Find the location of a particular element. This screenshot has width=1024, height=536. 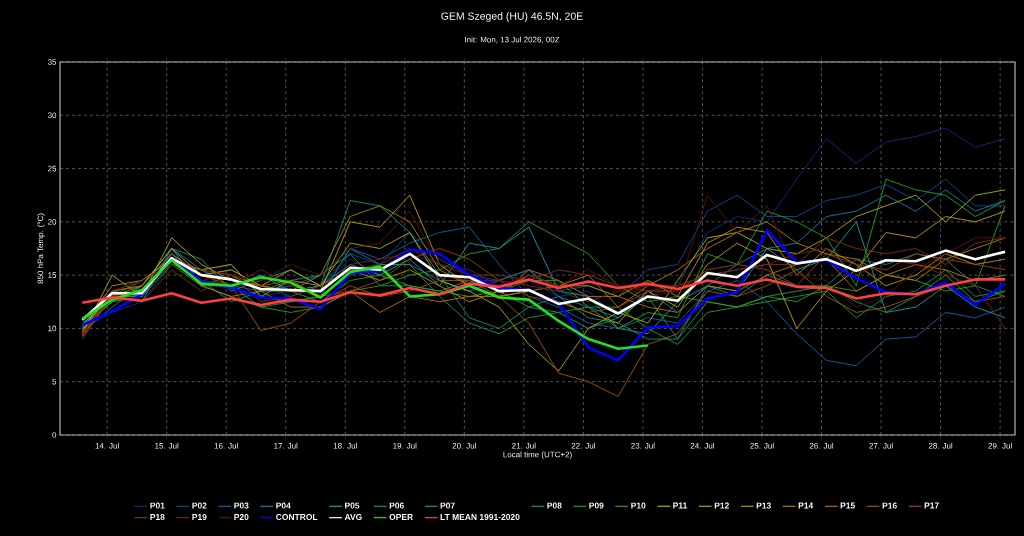

legend-label: P08 is located at coordinates (554, 505).